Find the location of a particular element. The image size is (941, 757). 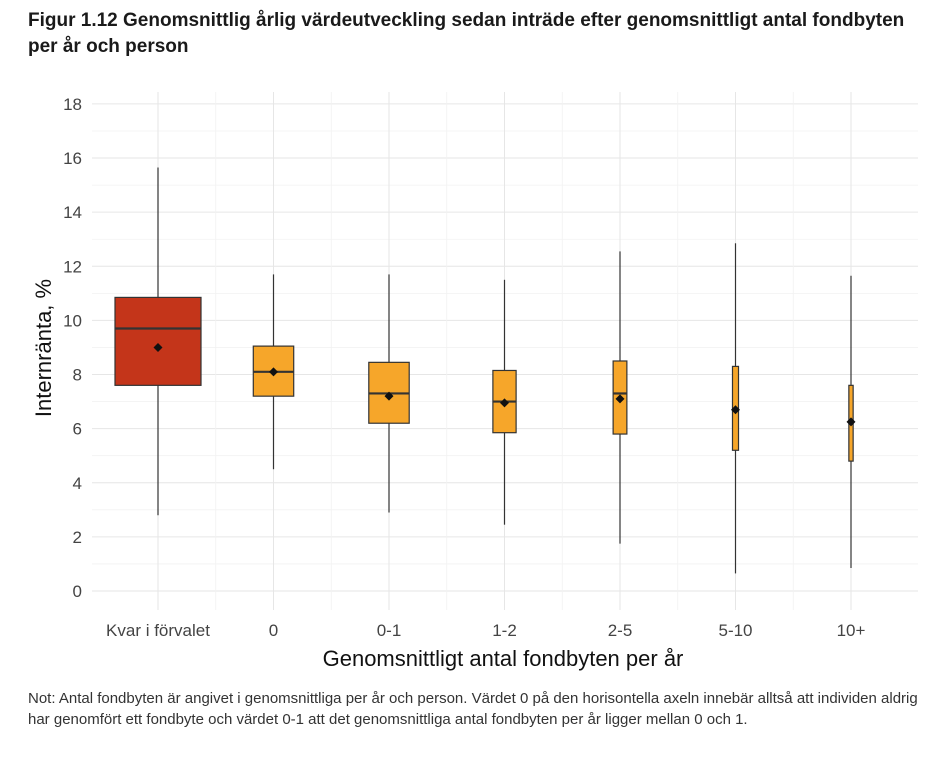

x-axis-ticks: Kvar i förvalet 0 0-1 1-2 2-5 5-10 10+ is located at coordinates (485, 630).